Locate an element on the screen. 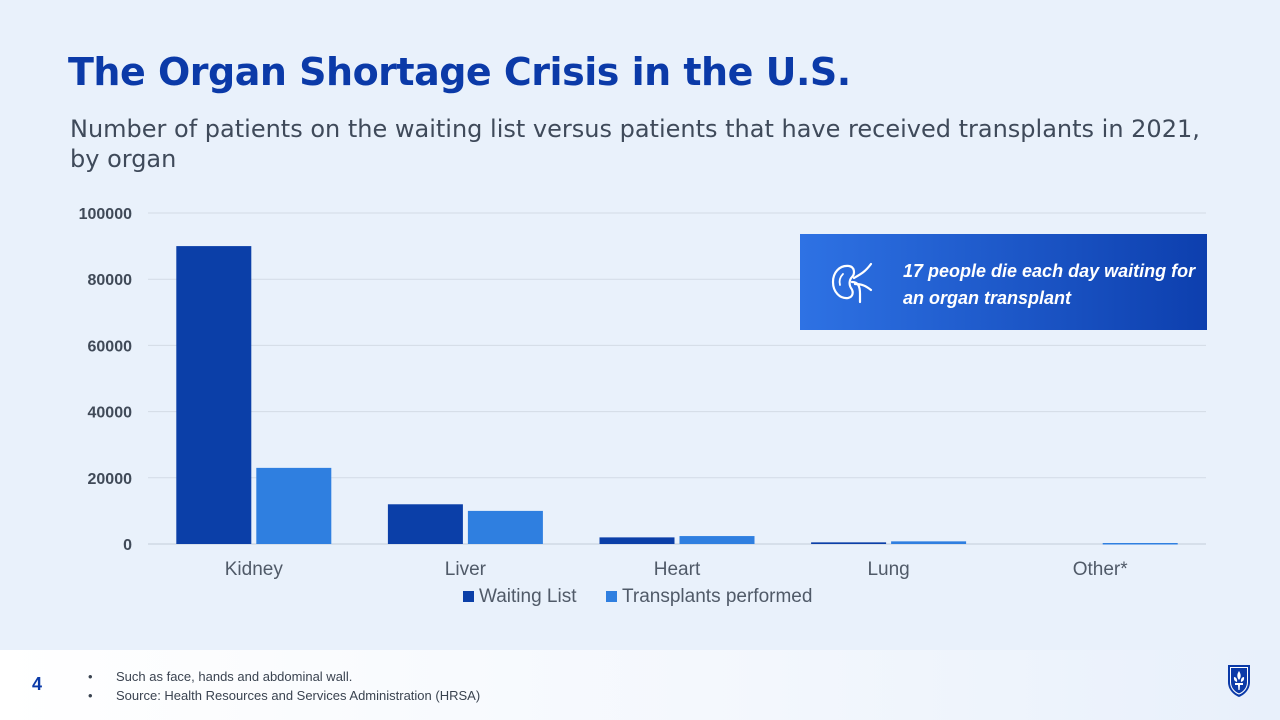 The height and width of the screenshot is (720, 1280). slide-title: The Organ Shortage Crisis in the U.S. is located at coordinates (459, 72).